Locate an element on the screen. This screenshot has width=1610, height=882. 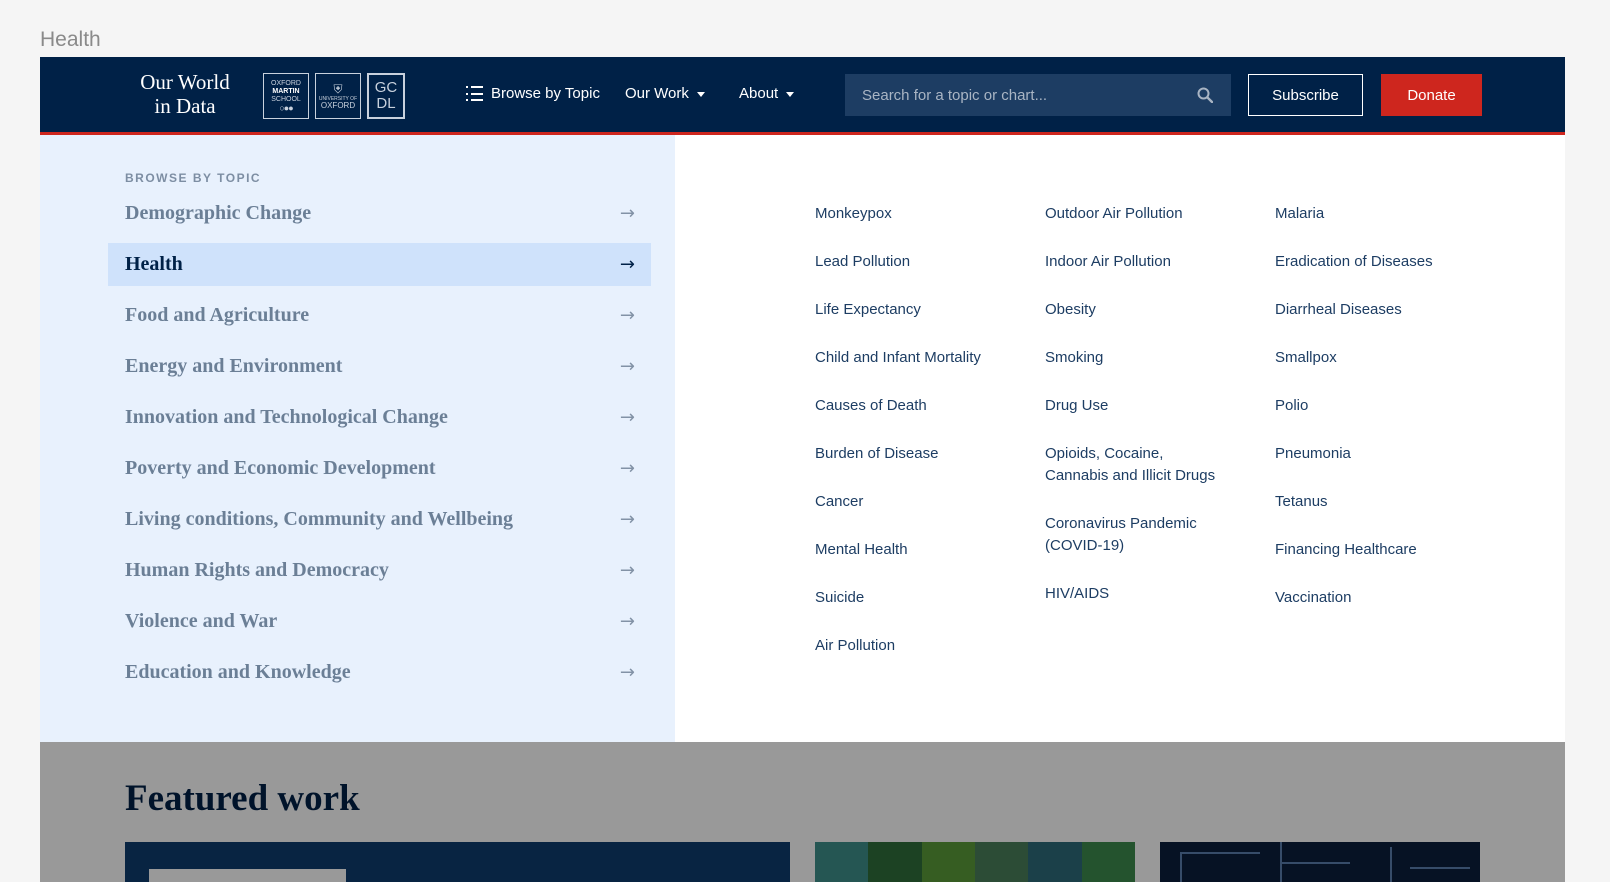
oms-dots-icon: ○●● is located at coordinates (286, 108).